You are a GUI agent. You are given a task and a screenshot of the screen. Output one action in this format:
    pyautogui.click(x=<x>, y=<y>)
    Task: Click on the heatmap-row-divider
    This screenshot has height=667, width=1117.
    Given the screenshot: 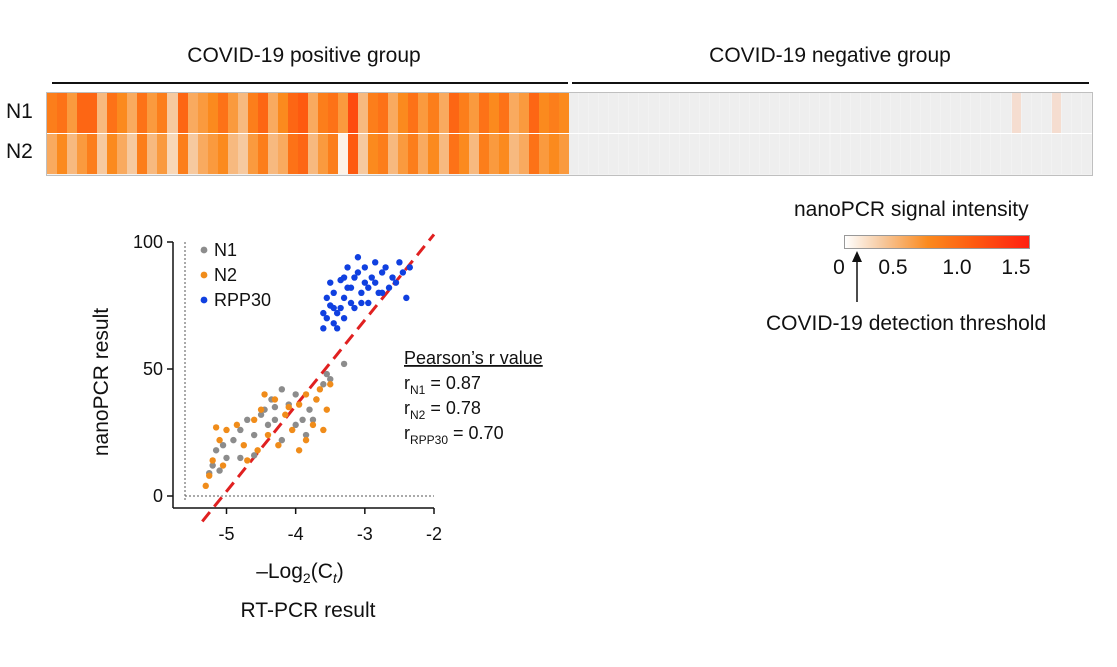 What is the action you would take?
    pyautogui.click(x=569, y=133)
    